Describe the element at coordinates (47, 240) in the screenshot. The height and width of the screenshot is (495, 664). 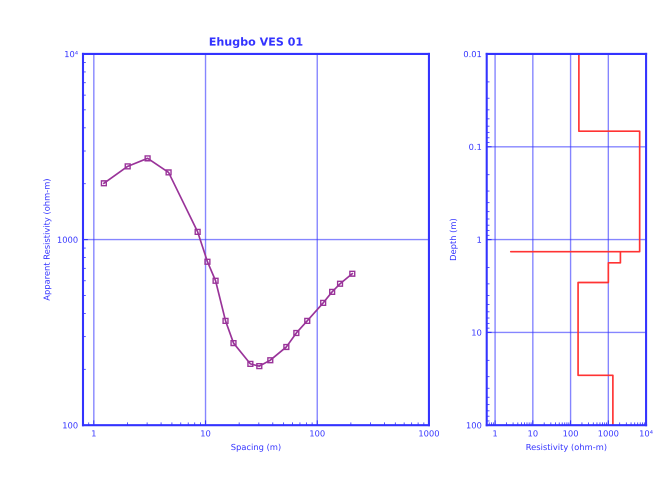
I see `y-axis-title: Apparent Resistivity (ohm-m)` at that location.